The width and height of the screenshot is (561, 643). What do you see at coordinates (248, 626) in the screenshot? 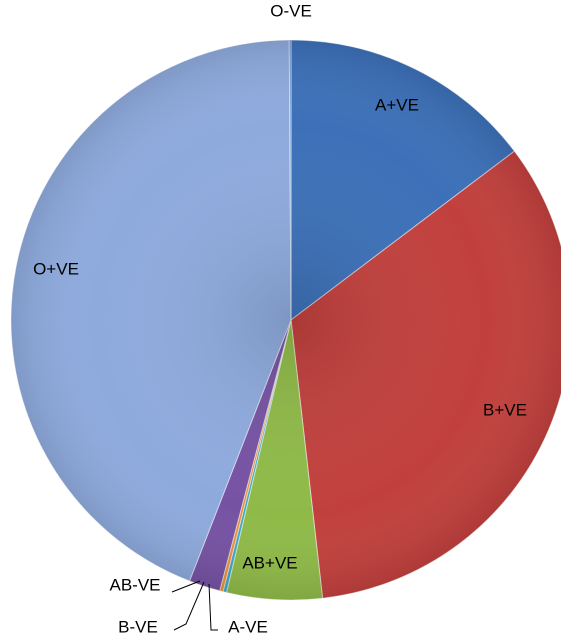
I see `slice-label: A-VE` at bounding box center [248, 626].